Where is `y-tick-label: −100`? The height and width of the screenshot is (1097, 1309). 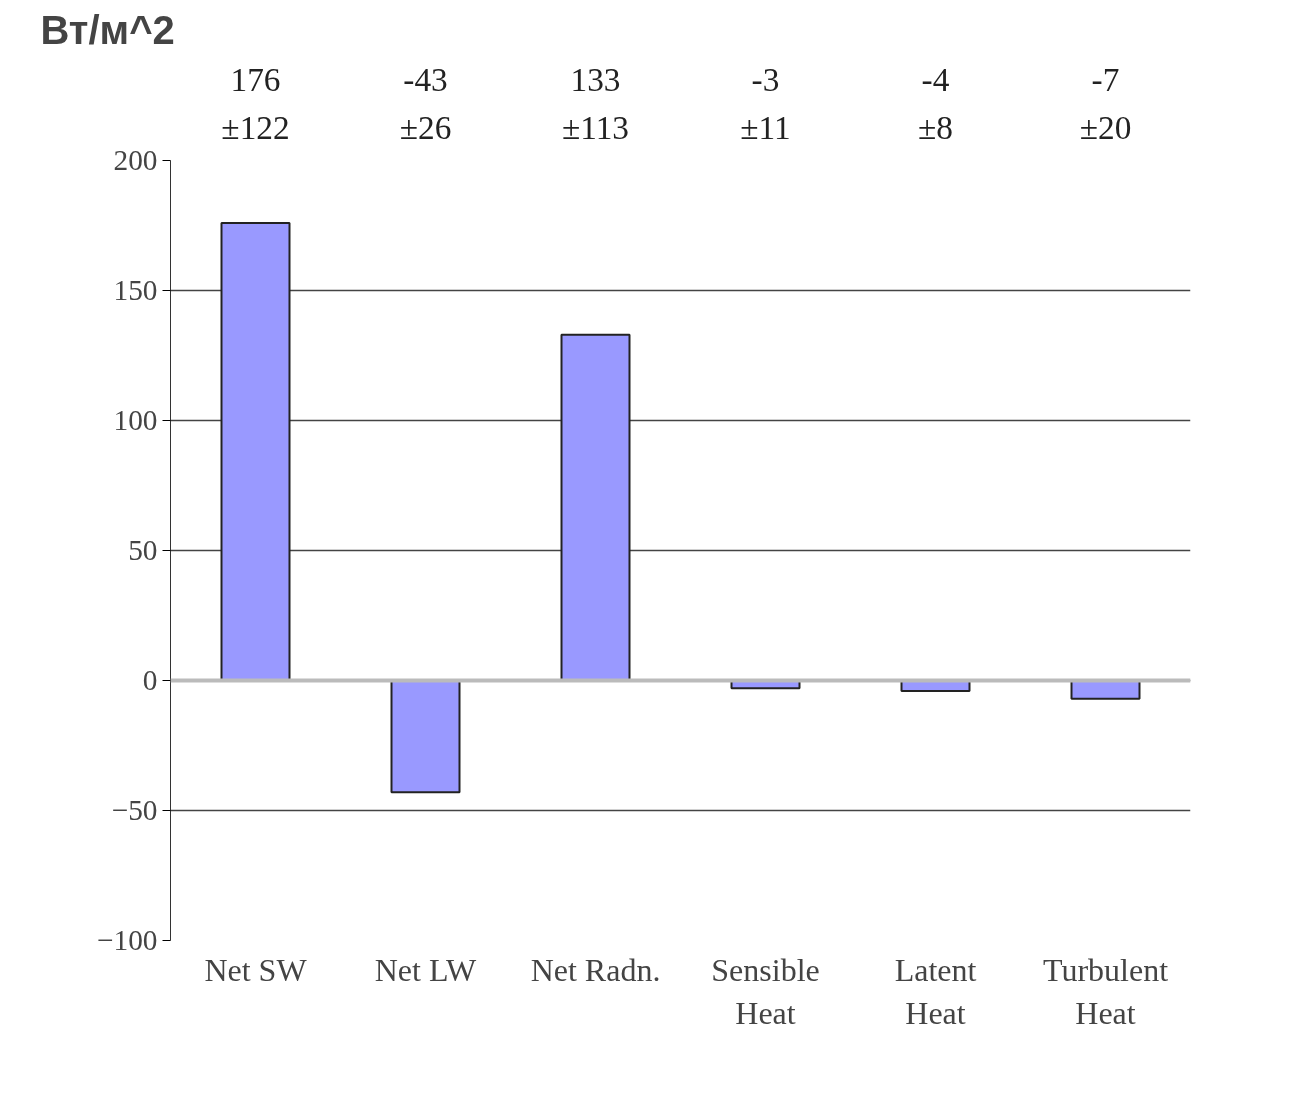
y-tick-label: −100 is located at coordinates (127, 940).